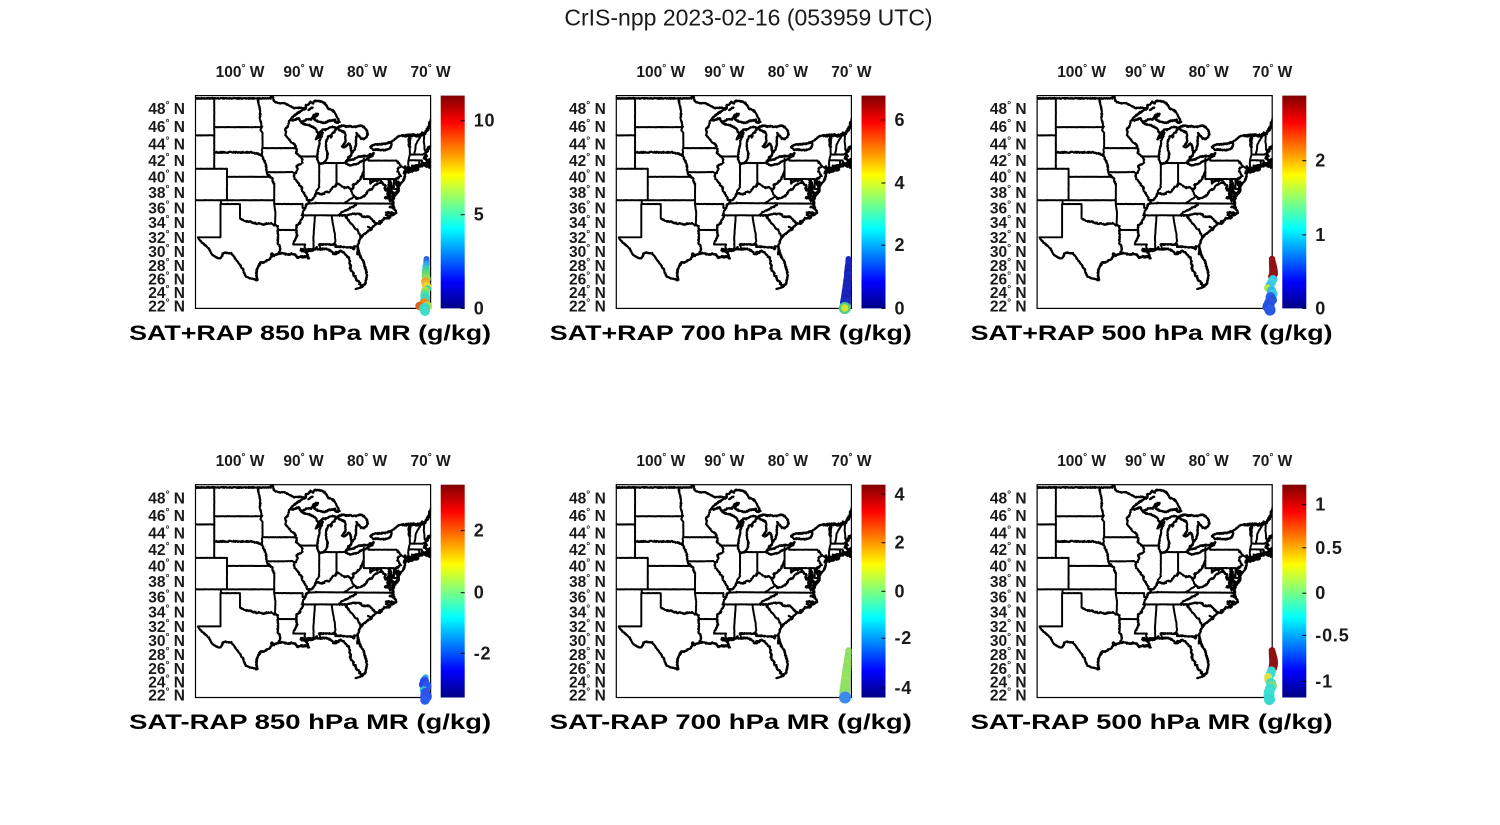 This screenshot has width=1500, height=825. What do you see at coordinates (479, 215) in the screenshot?
I see `svg-text: 5` at bounding box center [479, 215].